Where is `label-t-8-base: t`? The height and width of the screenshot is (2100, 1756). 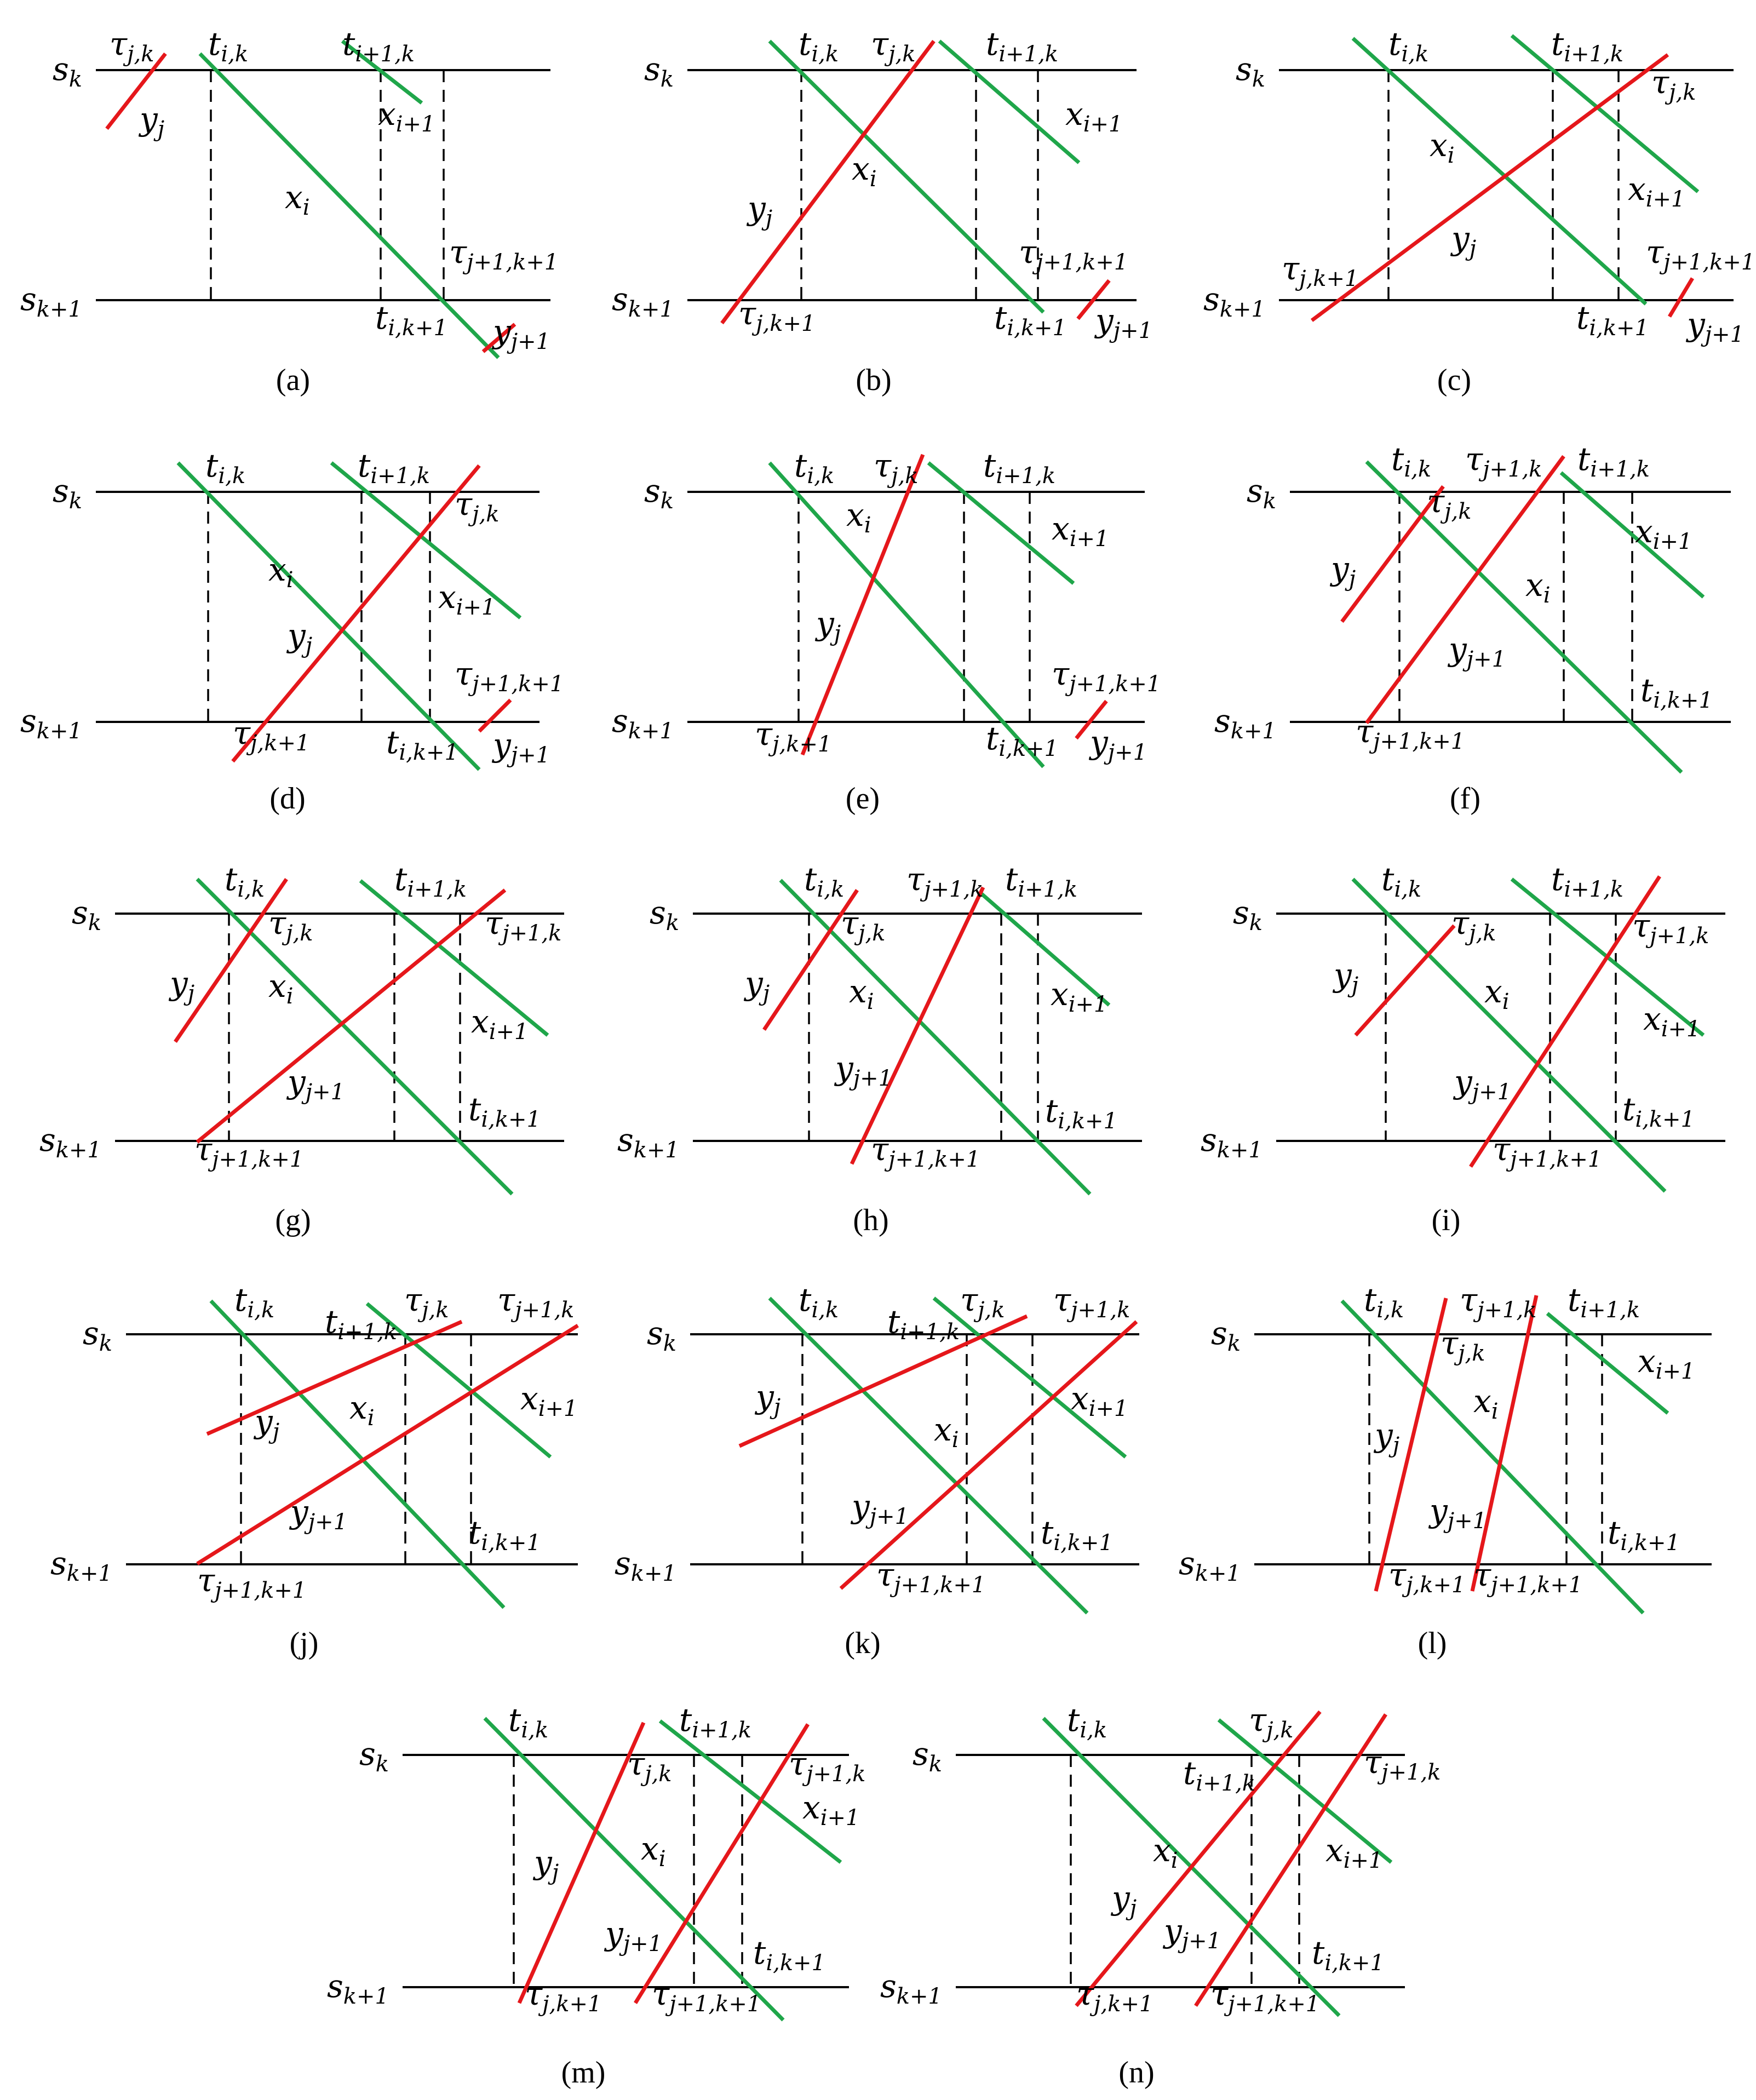 label-t-8-base: t is located at coordinates (1582, 317).